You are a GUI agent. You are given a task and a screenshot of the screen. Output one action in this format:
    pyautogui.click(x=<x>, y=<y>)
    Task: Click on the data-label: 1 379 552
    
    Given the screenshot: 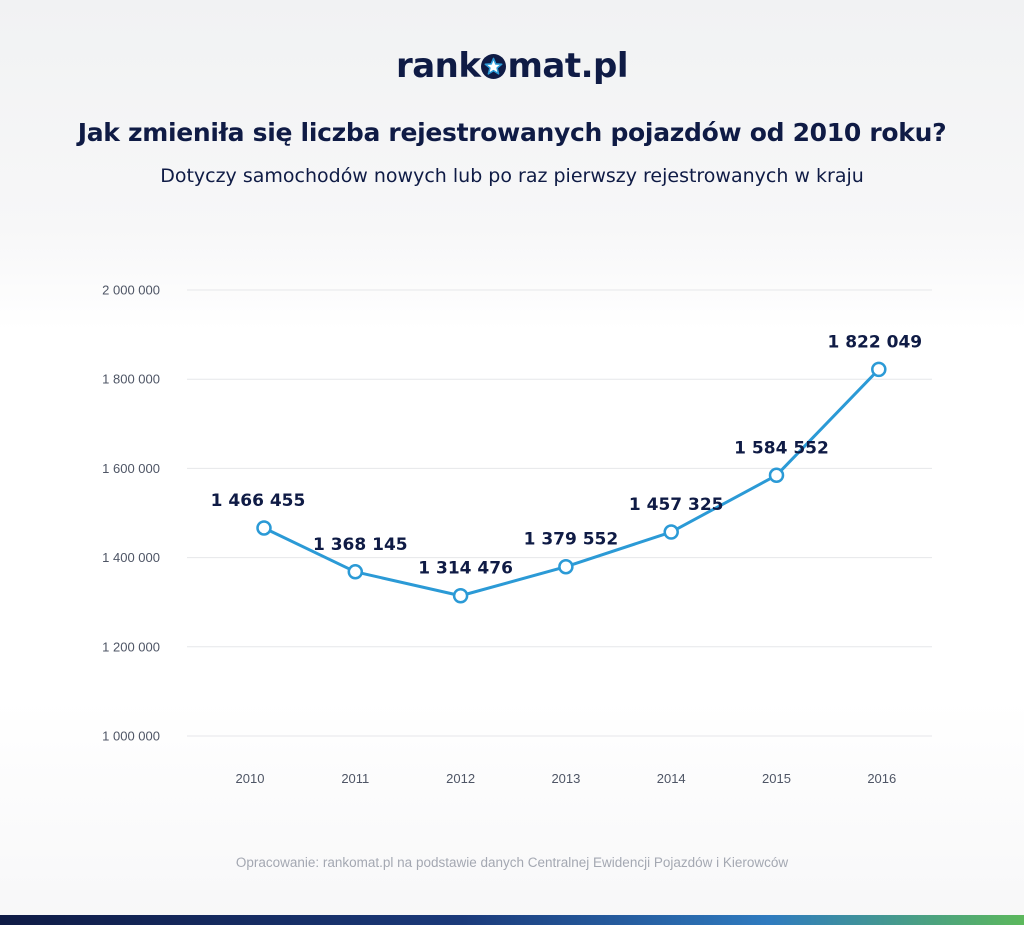 What is the action you would take?
    pyautogui.click(x=571, y=540)
    